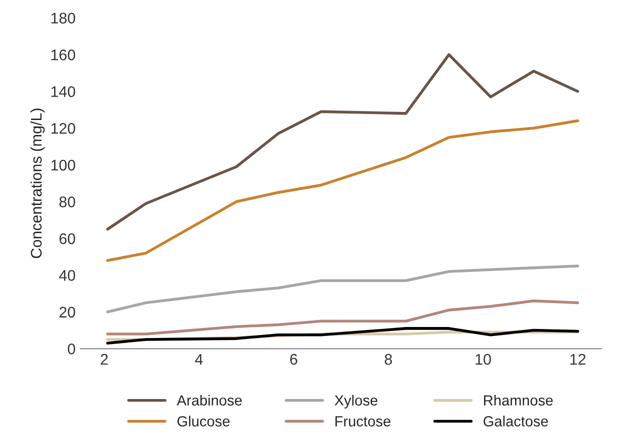 Image resolution: width=620 pixels, height=447 pixels. Describe the element at coordinates (199, 359) in the screenshot. I see `x-tick-label: 4` at that location.